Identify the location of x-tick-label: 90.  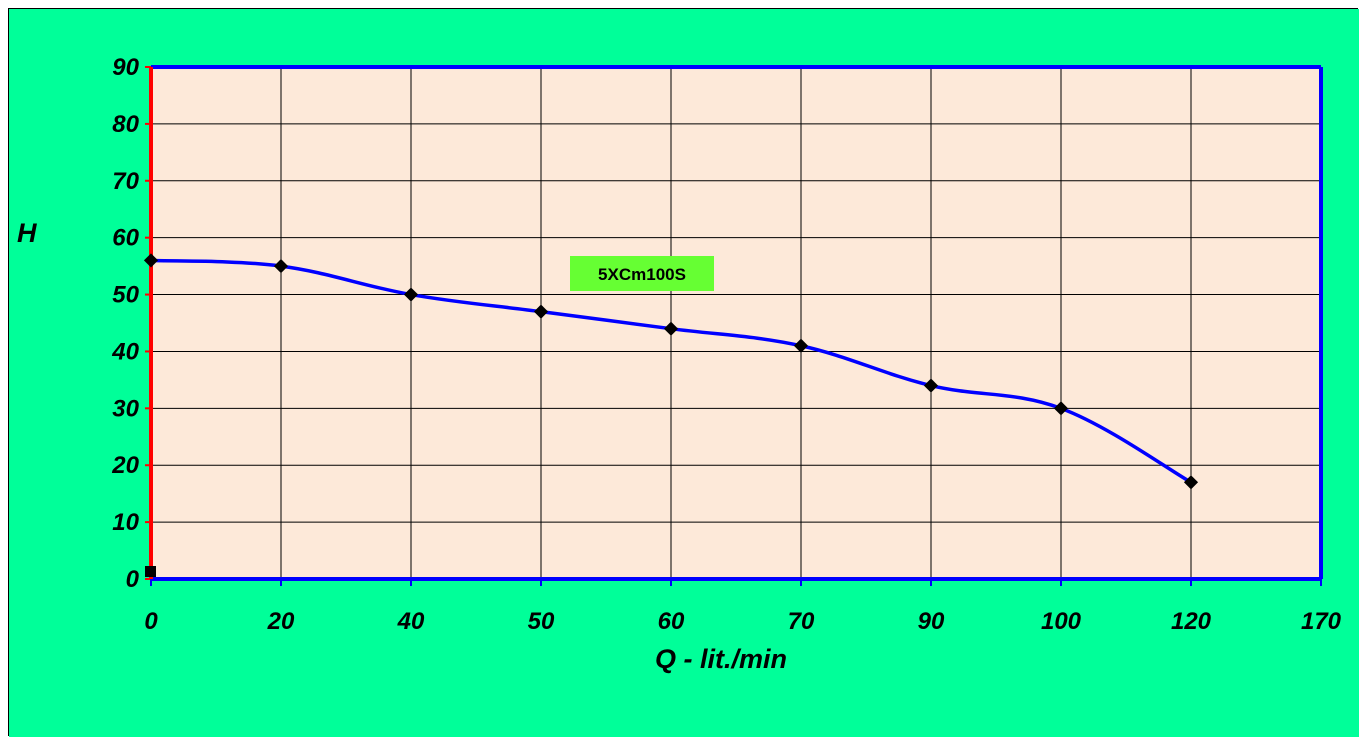
(931, 621).